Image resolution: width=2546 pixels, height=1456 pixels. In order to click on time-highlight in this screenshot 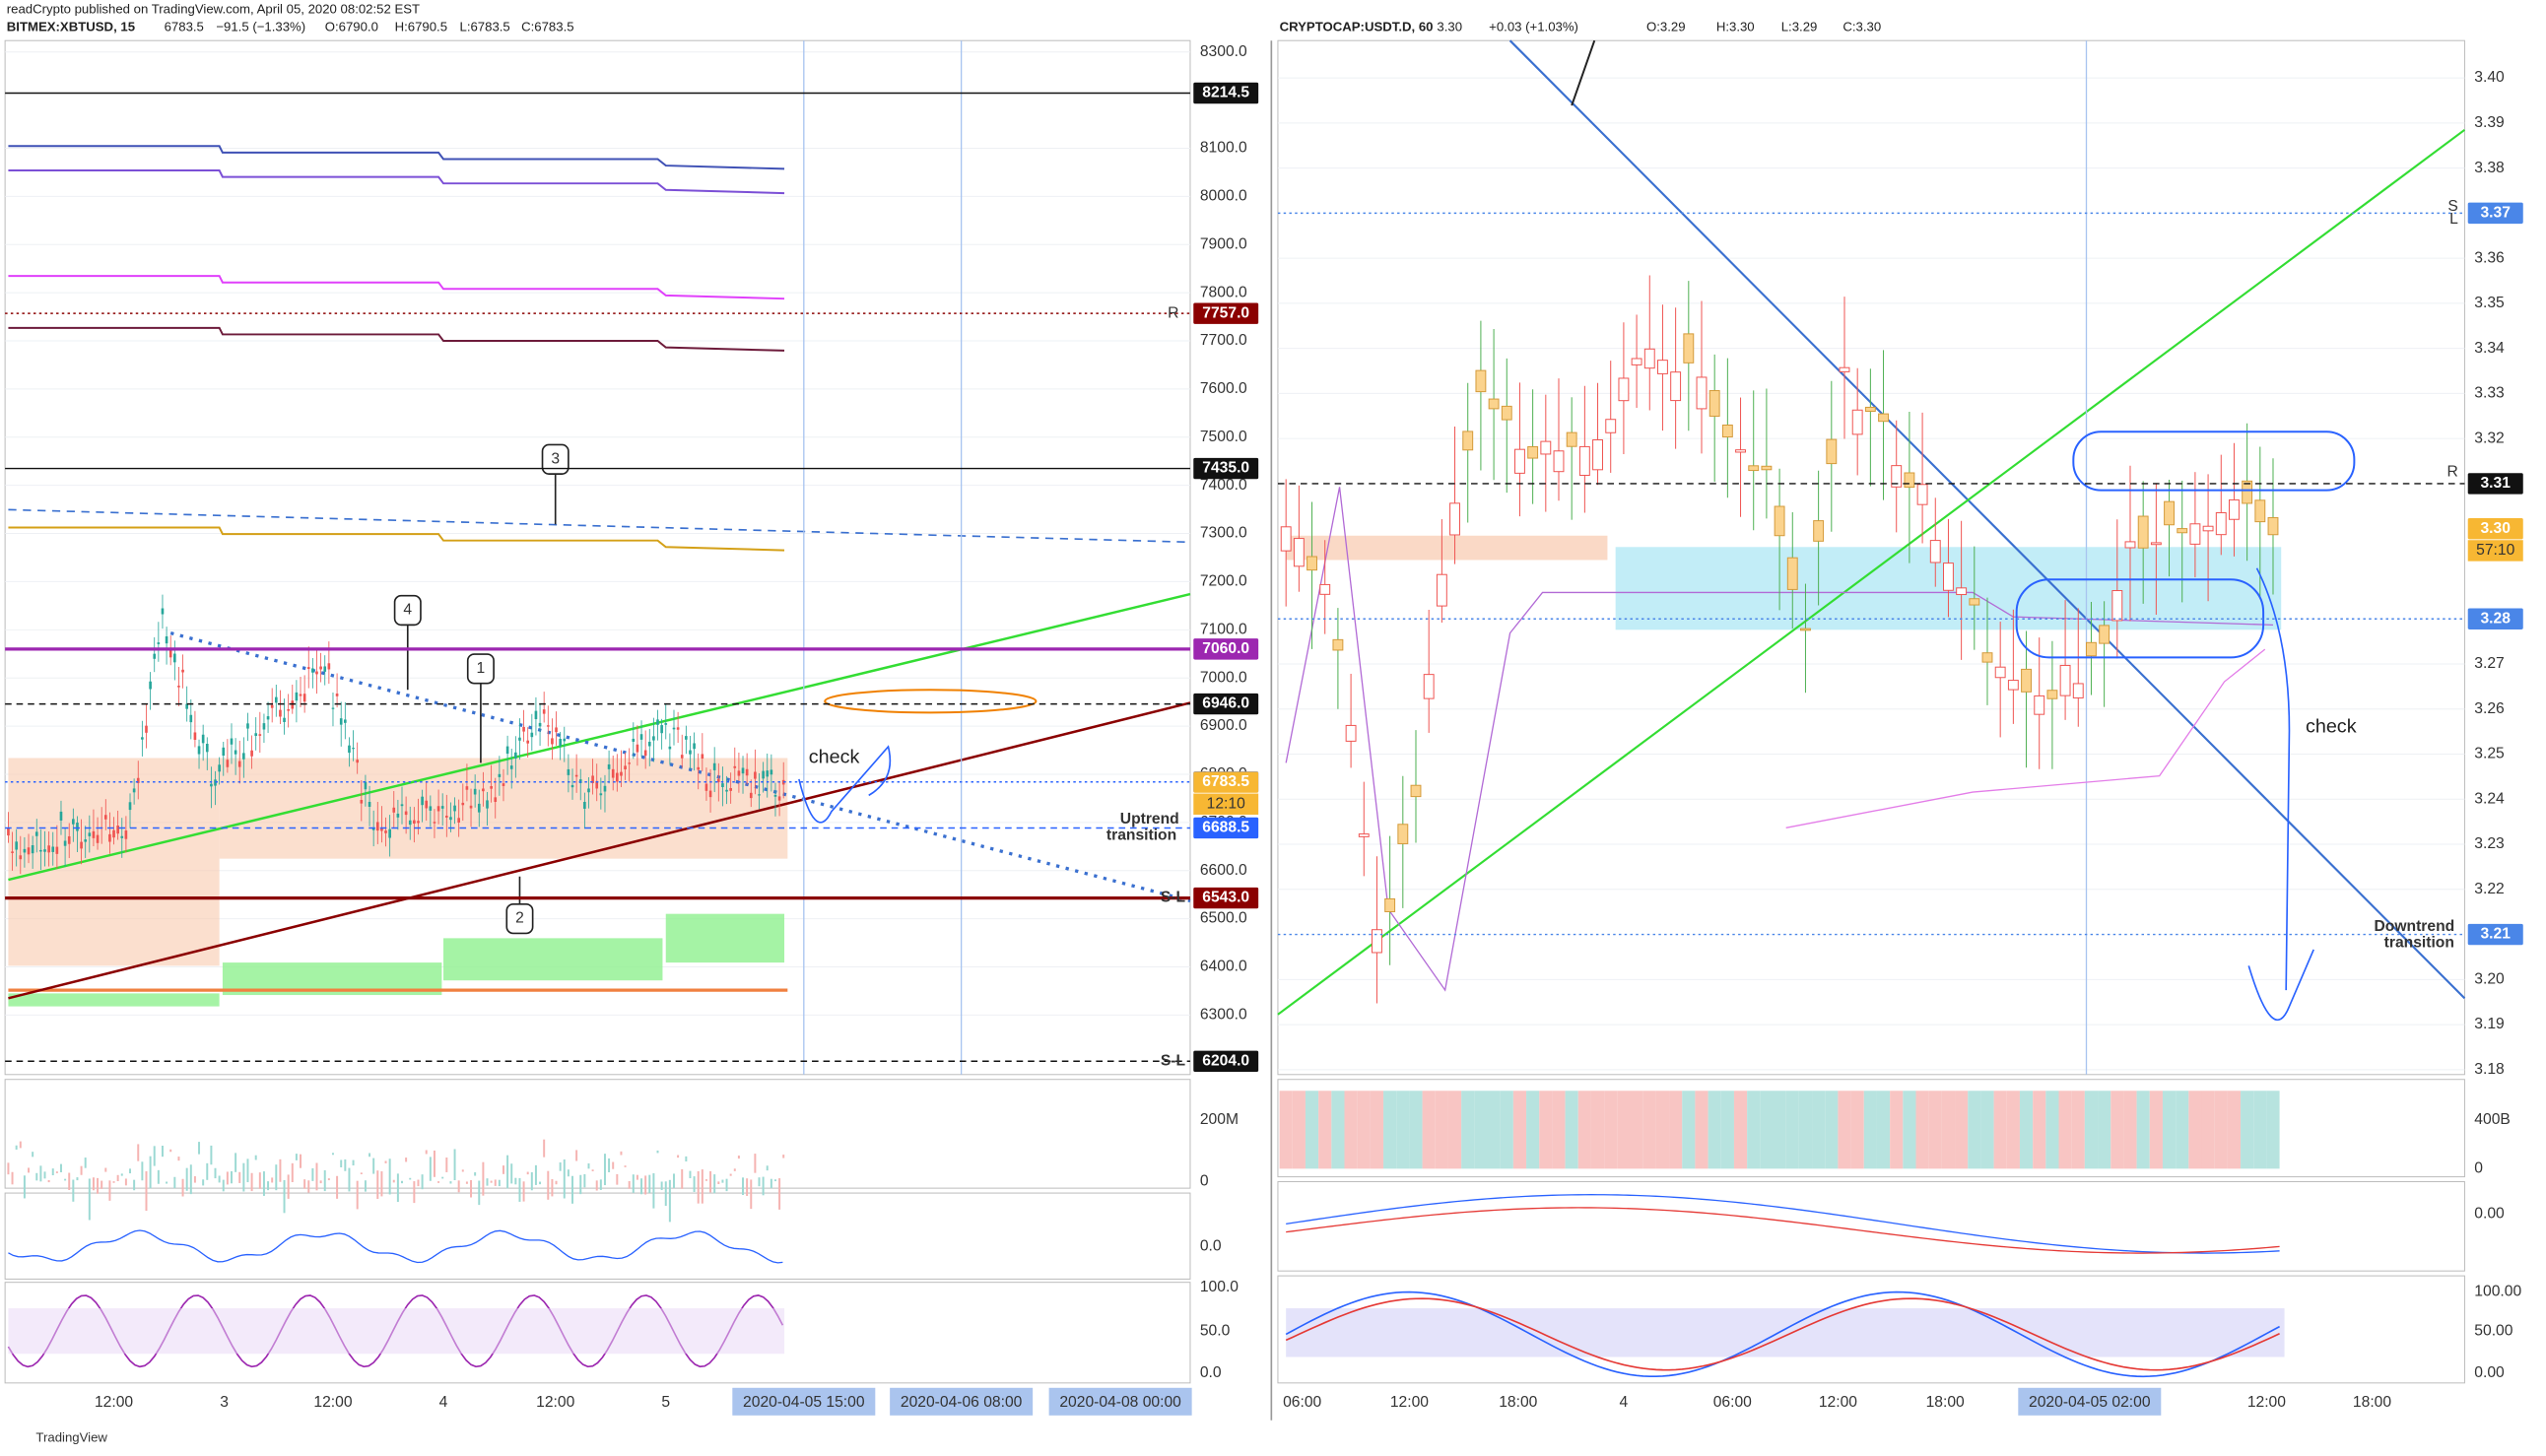, I will do `click(2090, 1401)`.